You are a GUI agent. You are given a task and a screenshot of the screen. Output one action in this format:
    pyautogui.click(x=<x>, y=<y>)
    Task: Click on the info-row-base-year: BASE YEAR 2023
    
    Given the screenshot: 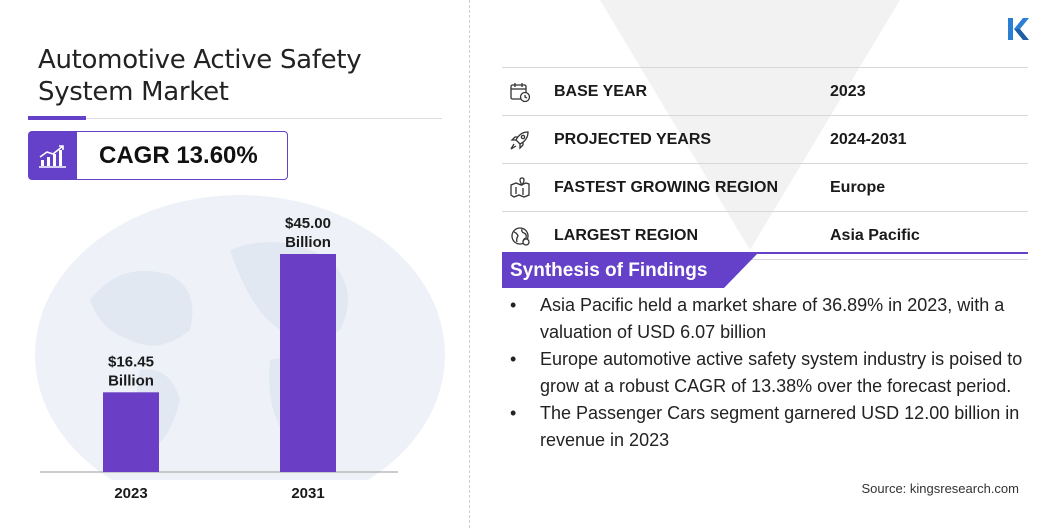 What is the action you would take?
    pyautogui.click(x=765, y=92)
    